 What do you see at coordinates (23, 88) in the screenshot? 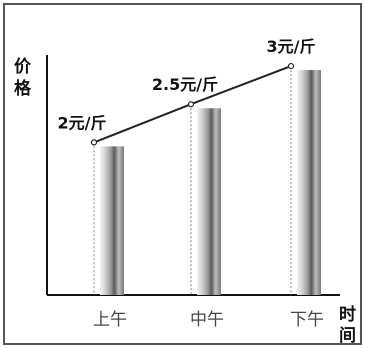
I see `y-axis-label-char-2: 格` at bounding box center [23, 88].